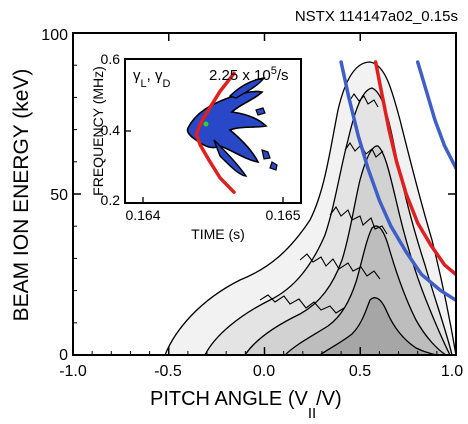 This screenshot has width=468, height=424. What do you see at coordinates (302, 304) in the screenshot?
I see `contour-detail-c` at bounding box center [302, 304].